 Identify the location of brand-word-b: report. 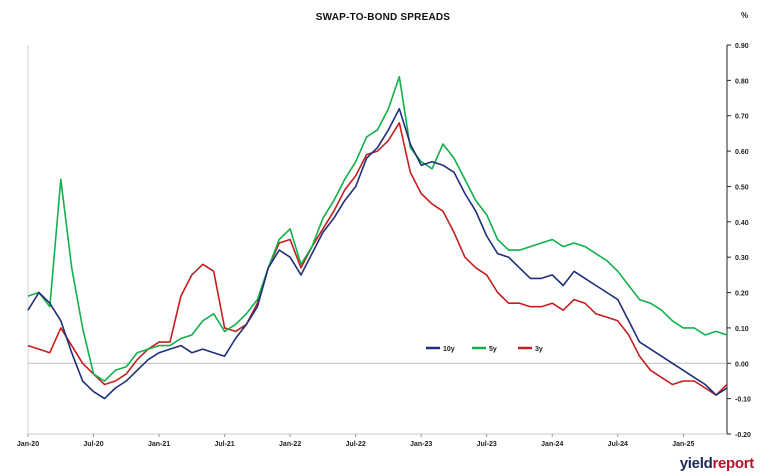
(733, 463).